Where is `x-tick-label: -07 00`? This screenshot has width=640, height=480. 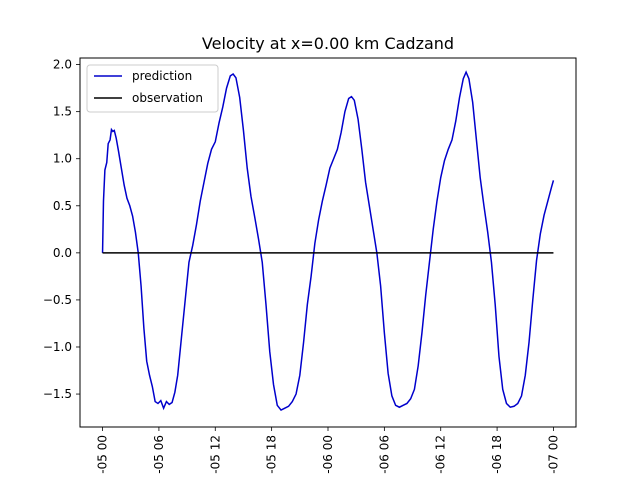 x-tick-label: -07 00 is located at coordinates (553, 454).